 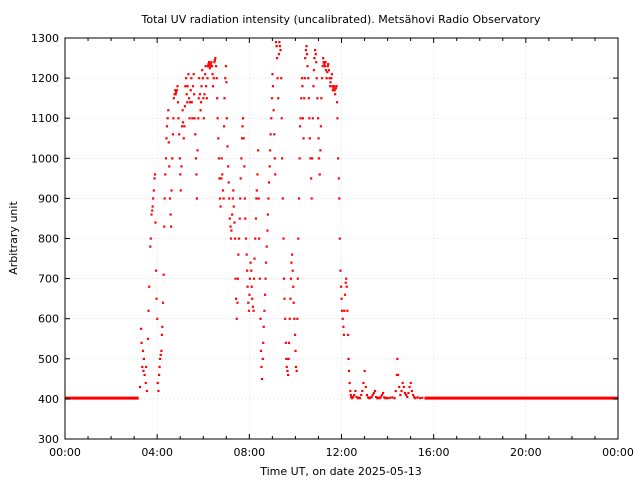 I want to click on y-axis-label: Arbitrary unit, so click(x=13, y=238).